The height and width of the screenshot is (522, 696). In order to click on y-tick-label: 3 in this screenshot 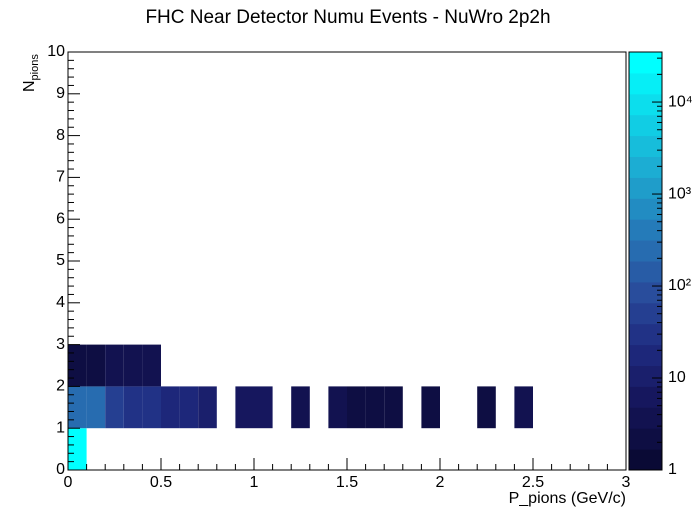, I will do `click(60, 344)`.